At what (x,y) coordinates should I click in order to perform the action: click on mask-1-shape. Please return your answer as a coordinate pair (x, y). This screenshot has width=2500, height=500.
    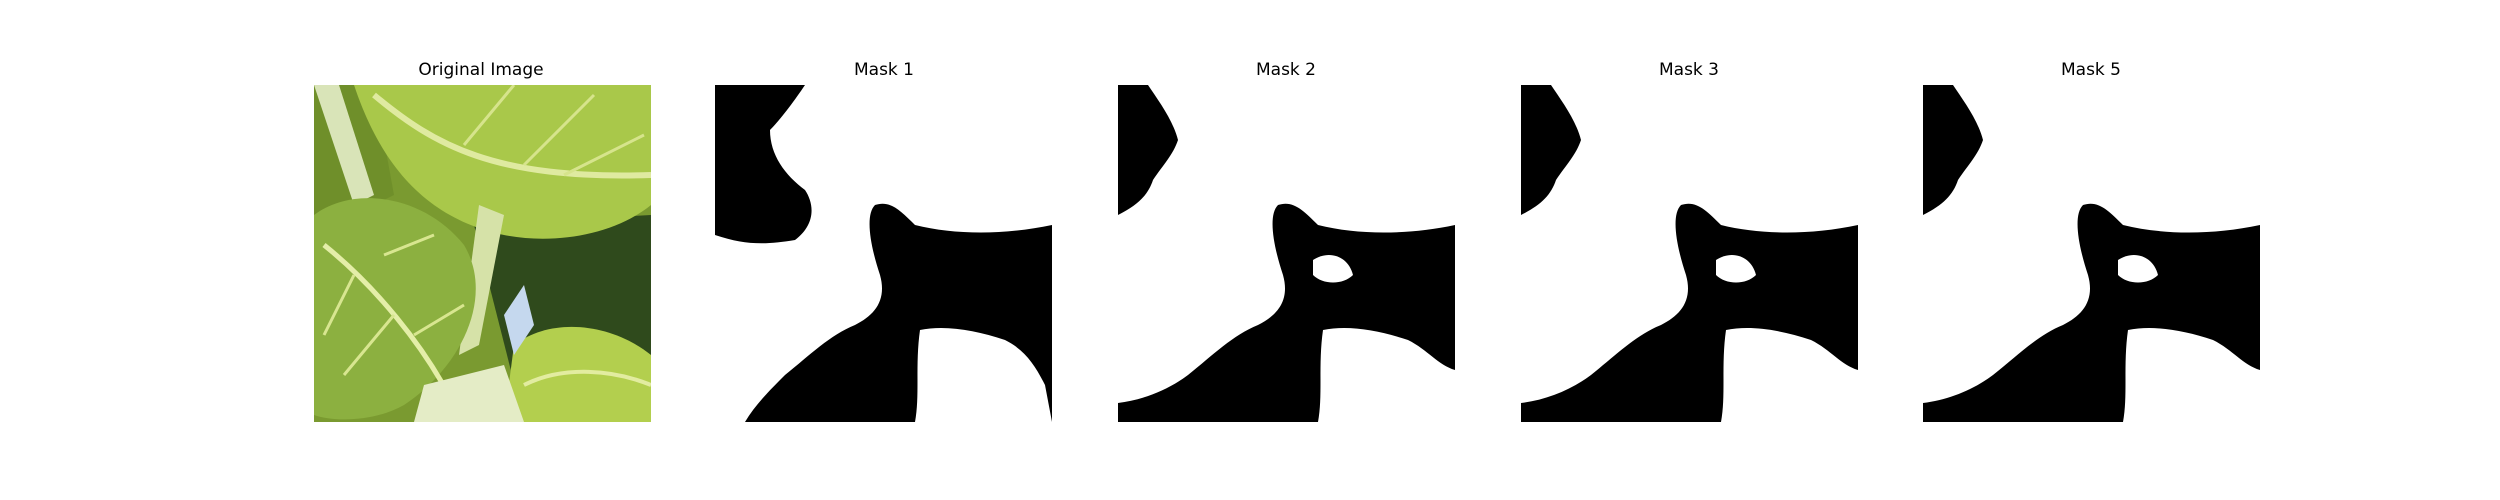
    Looking at the image, I should click on (883, 253).